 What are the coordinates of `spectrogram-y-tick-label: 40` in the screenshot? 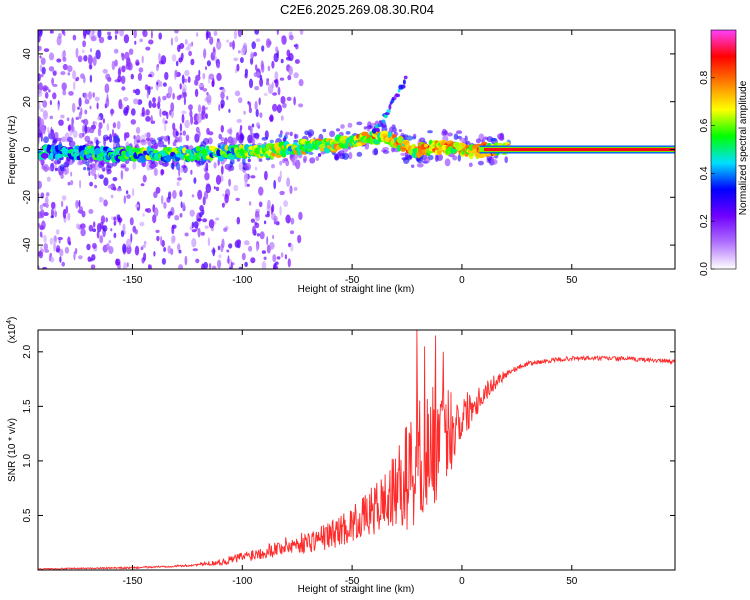 It's located at (27, 54).